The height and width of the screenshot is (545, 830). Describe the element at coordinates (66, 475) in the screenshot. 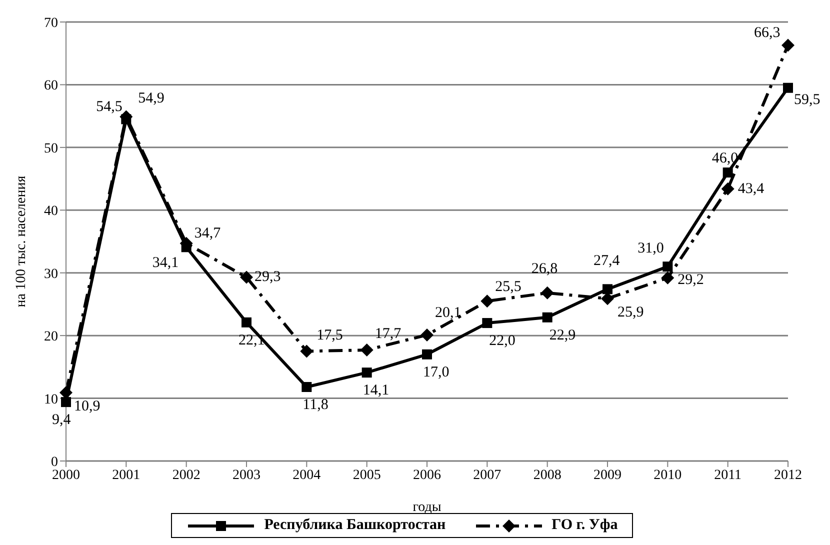

I see `x-tick-label: 2000` at that location.